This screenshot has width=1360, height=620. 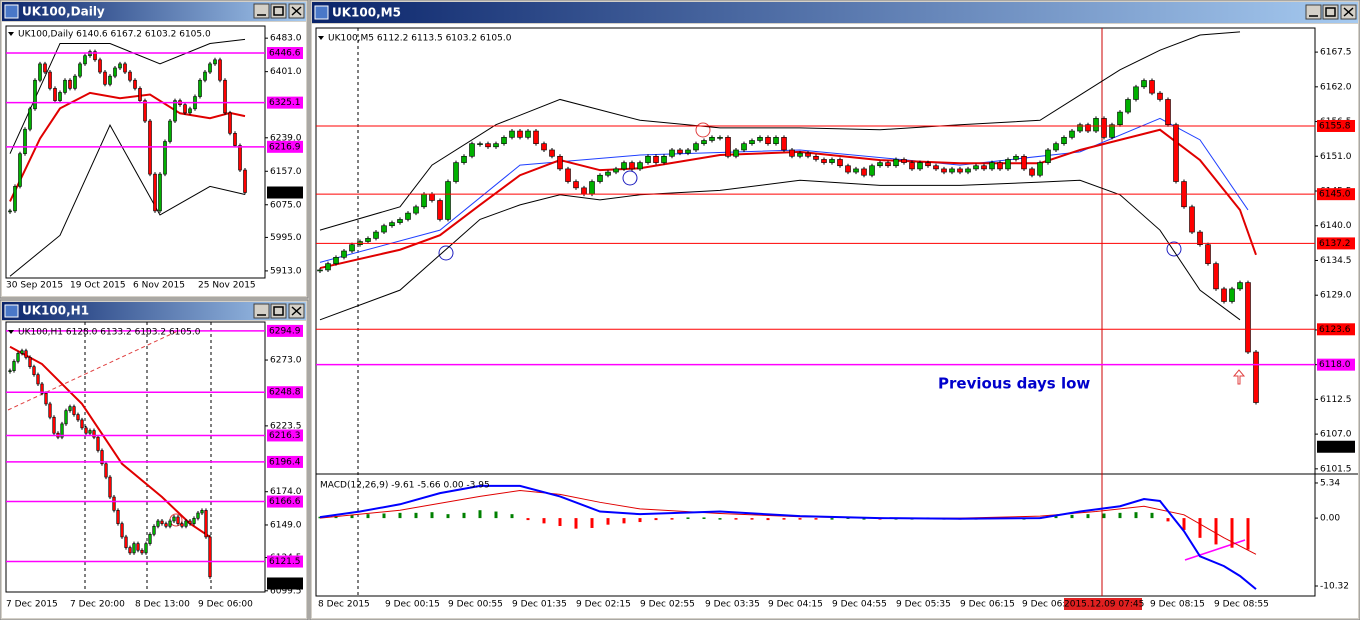 I want to click on level-label: 6166.6, so click(x=285, y=502).